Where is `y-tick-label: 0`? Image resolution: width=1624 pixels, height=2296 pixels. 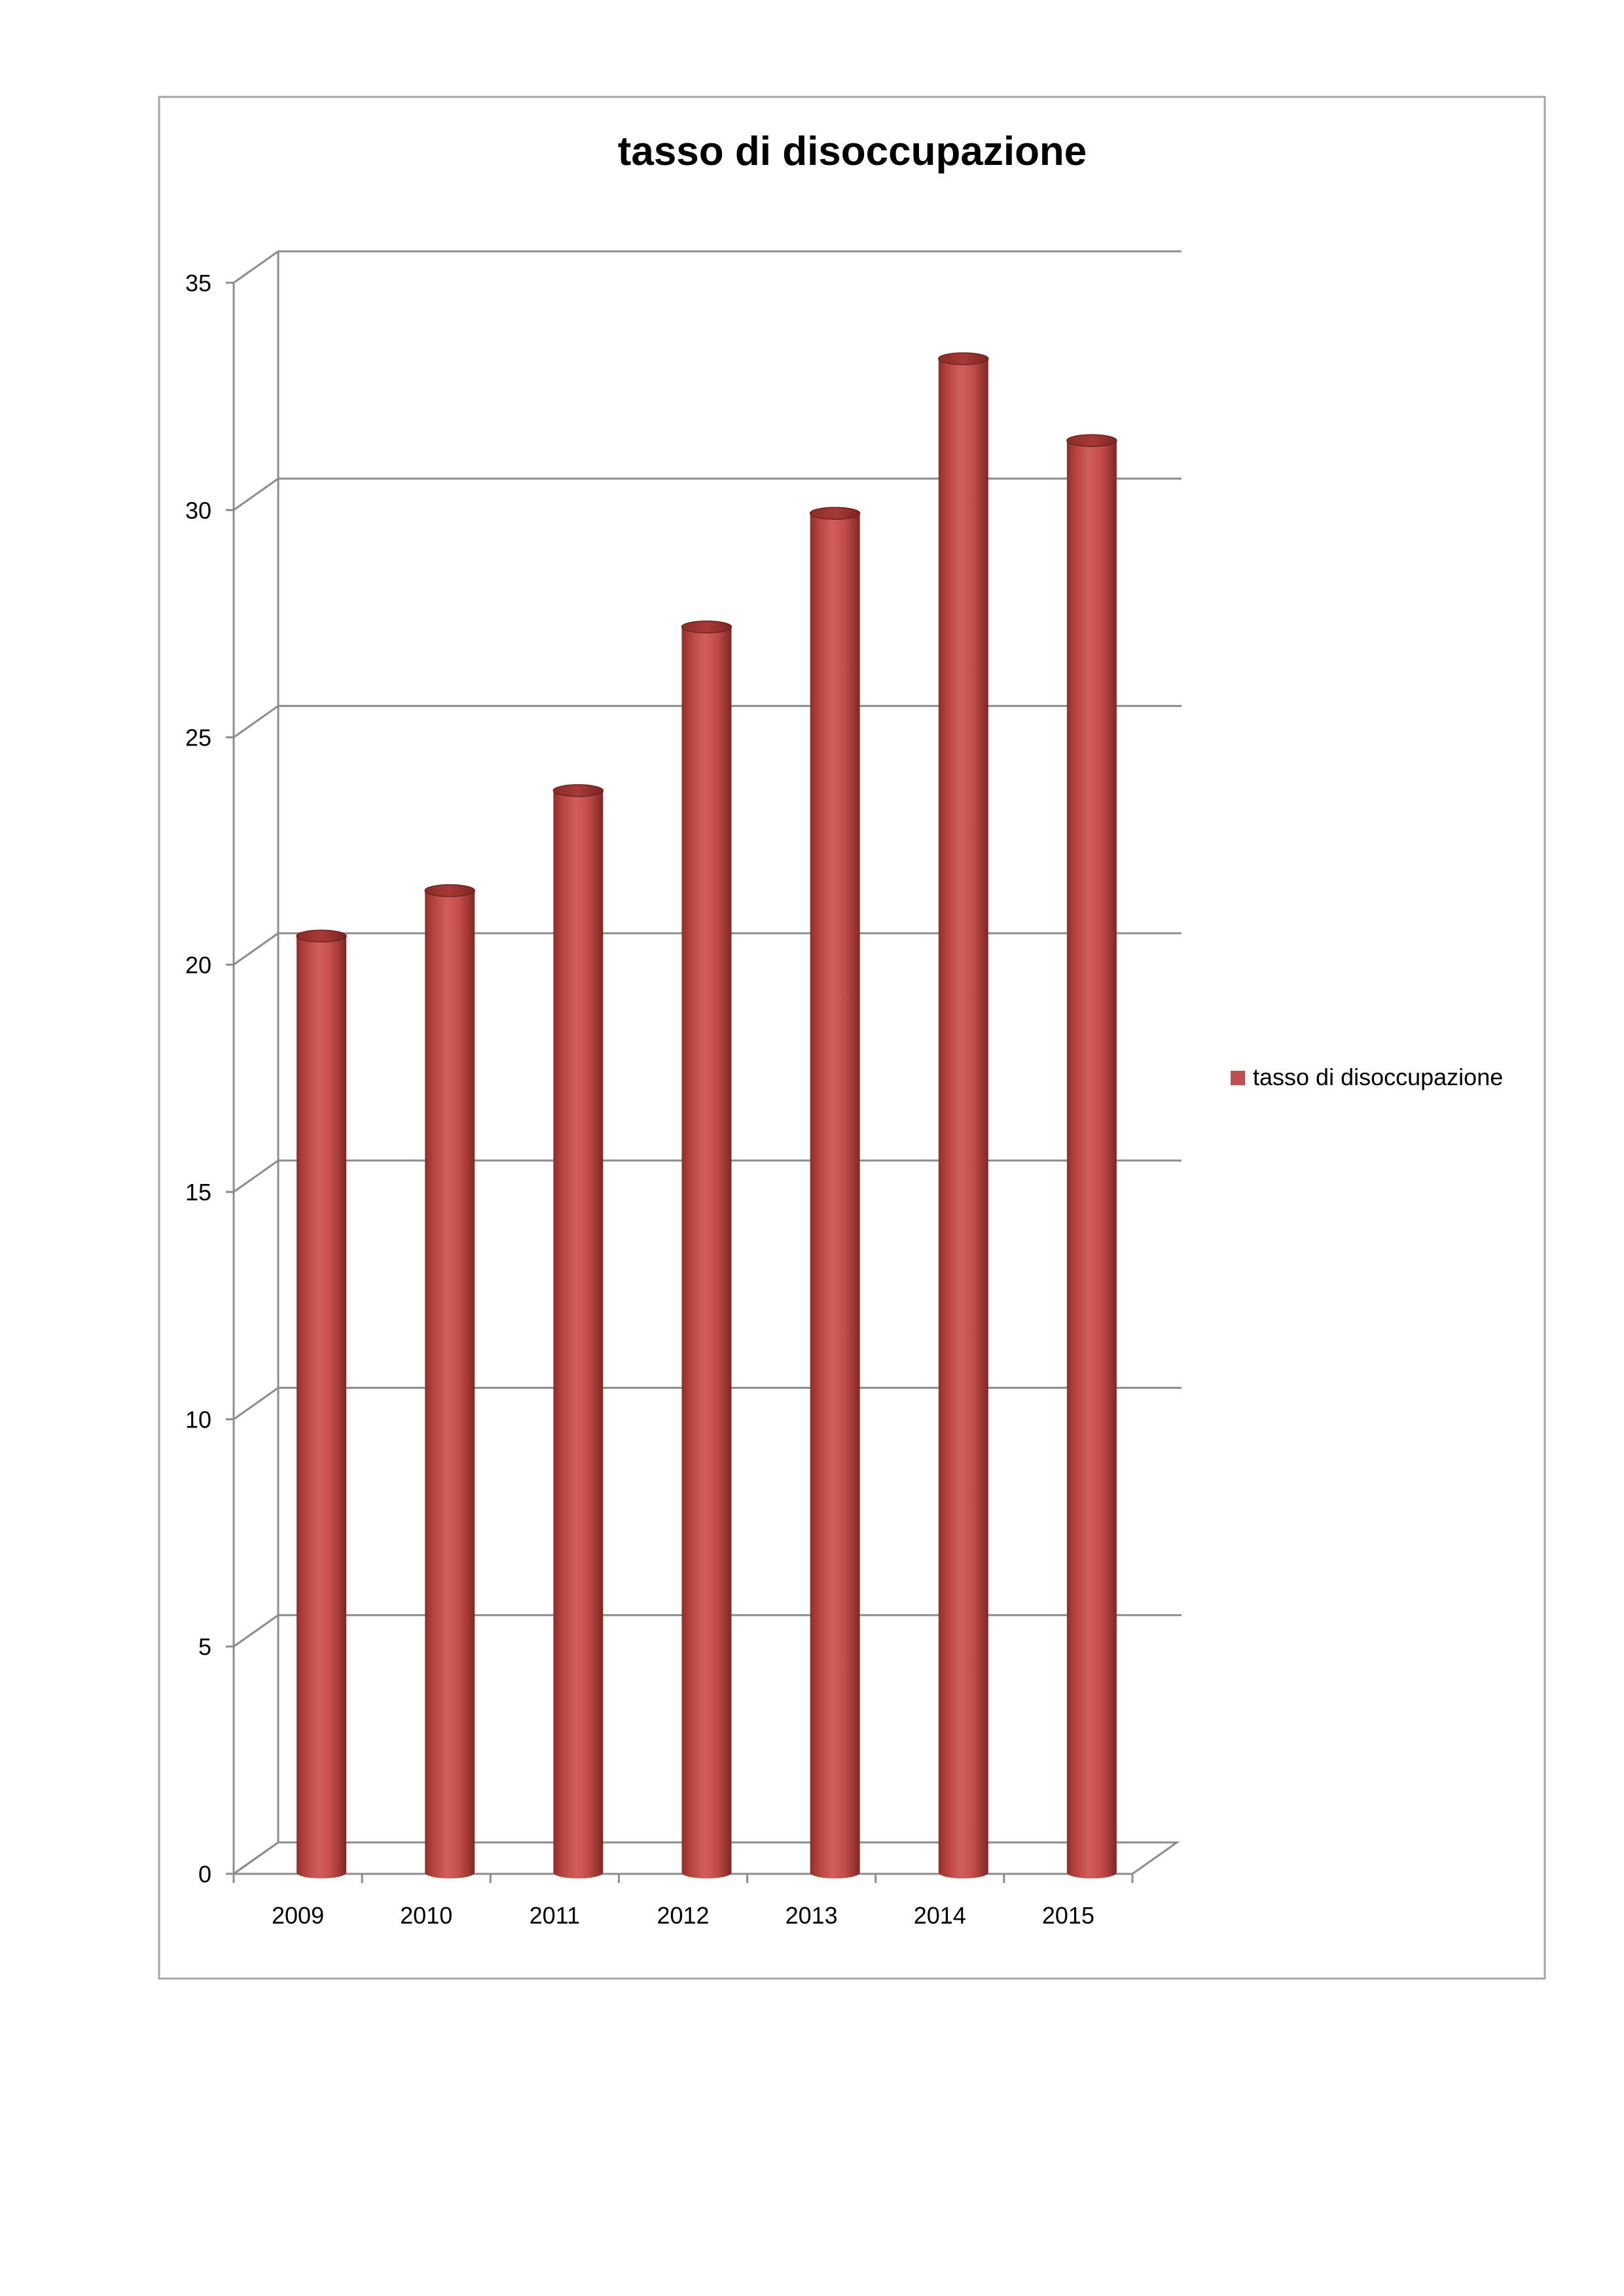
y-tick-label: 0 is located at coordinates (204, 1874).